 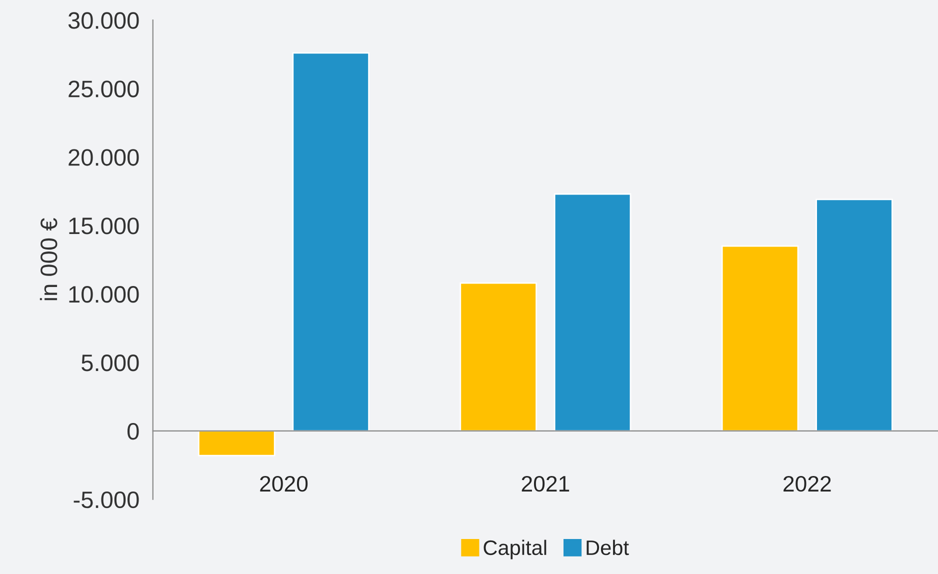 I want to click on y-tick-label: 25.000, so click(x=103, y=89).